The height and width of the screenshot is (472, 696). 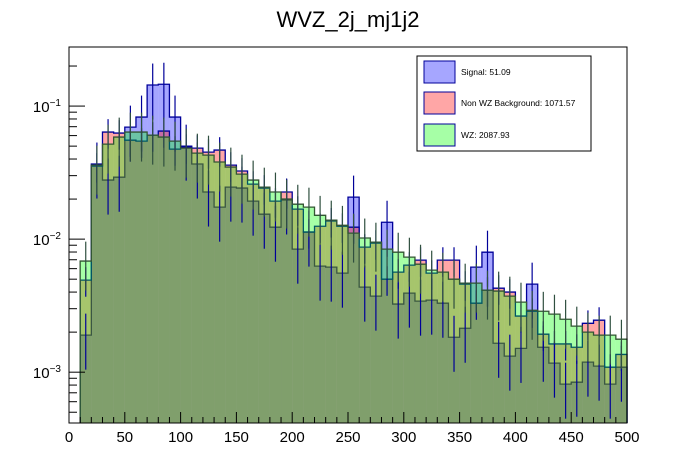 What do you see at coordinates (47, 373) in the screenshot?
I see `y-tick-label: 10⁻³` at bounding box center [47, 373].